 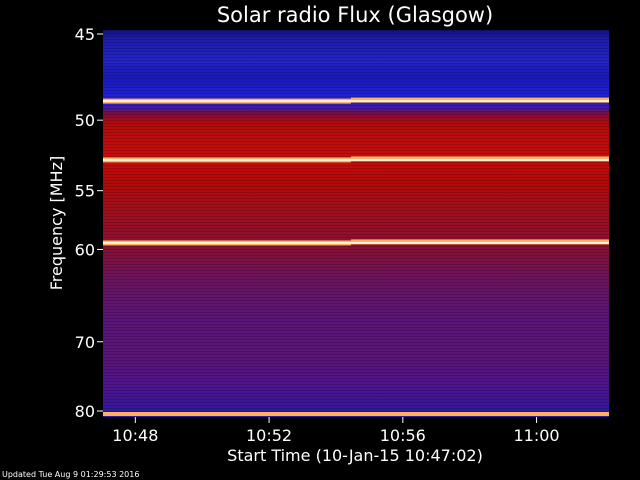 What do you see at coordinates (89, 223) in the screenshot?
I see `y-axis-ticks: 45 50 55 60 70 80` at bounding box center [89, 223].